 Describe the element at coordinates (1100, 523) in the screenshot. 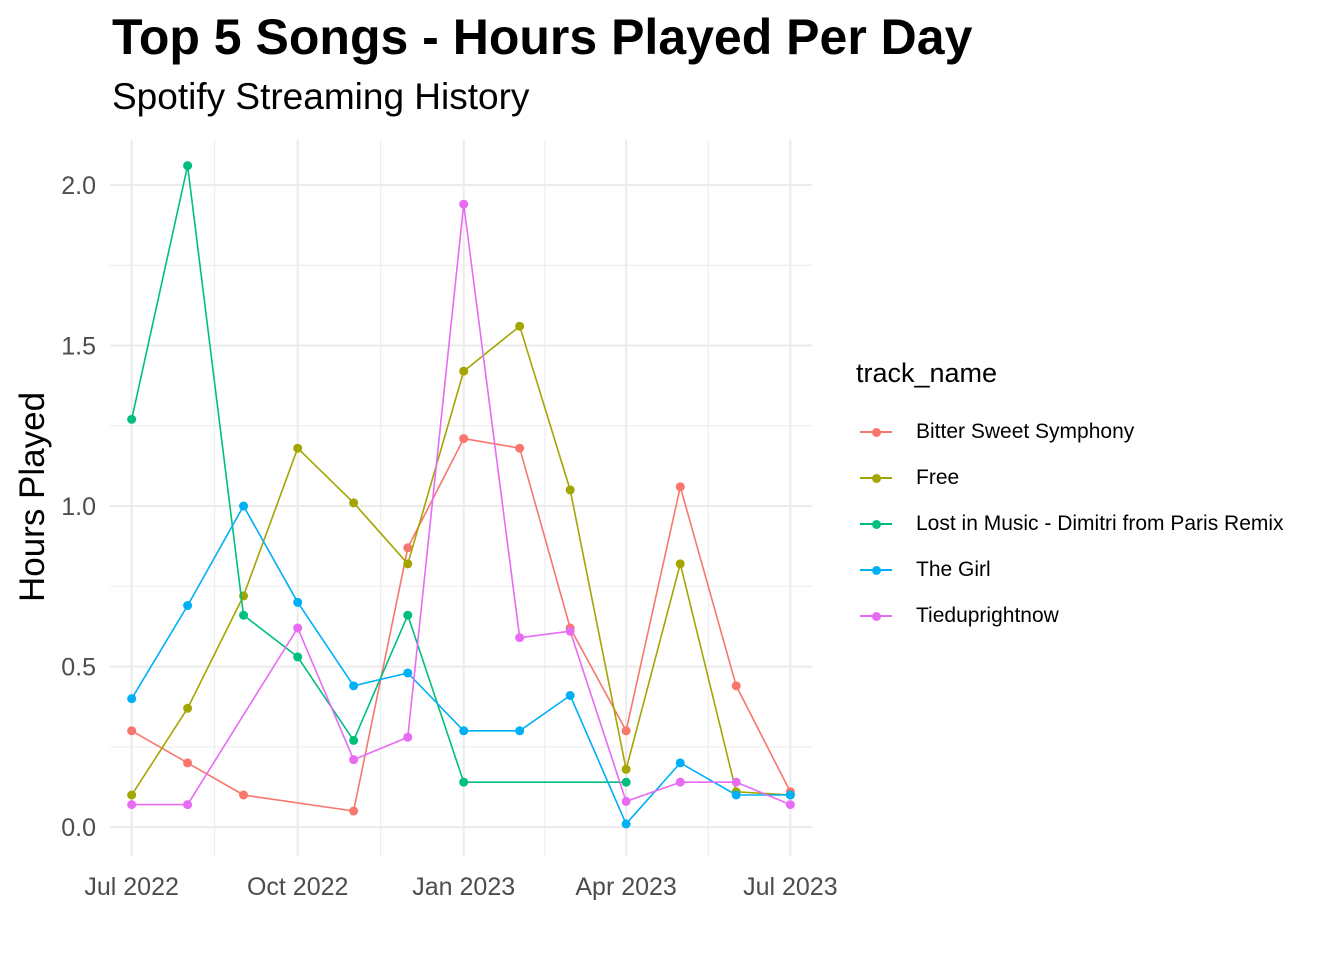

I see `legend-label: Lost in Music - Dimitri from Paris Remix` at that location.